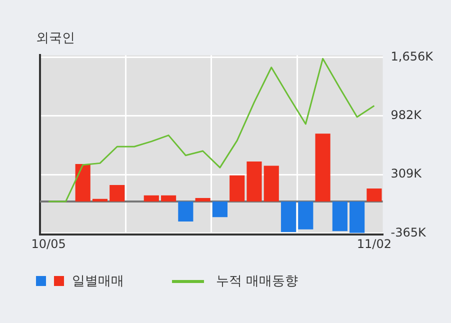 Image resolution: width=451 pixels, height=323 pixels. Describe the element at coordinates (406, 115) in the screenshot. I see `y-tick-label: 982K` at that location.